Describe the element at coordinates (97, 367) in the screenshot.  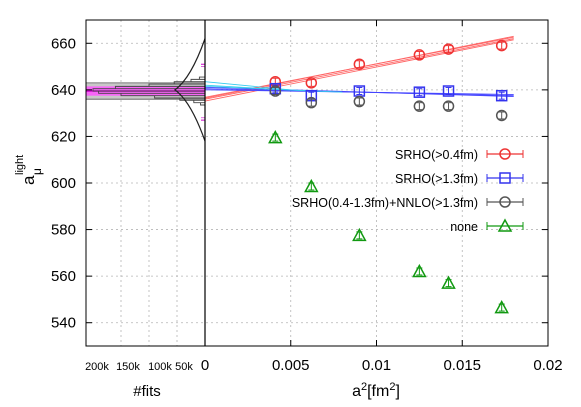
I see `hist-tick-label: 200k` at that location.